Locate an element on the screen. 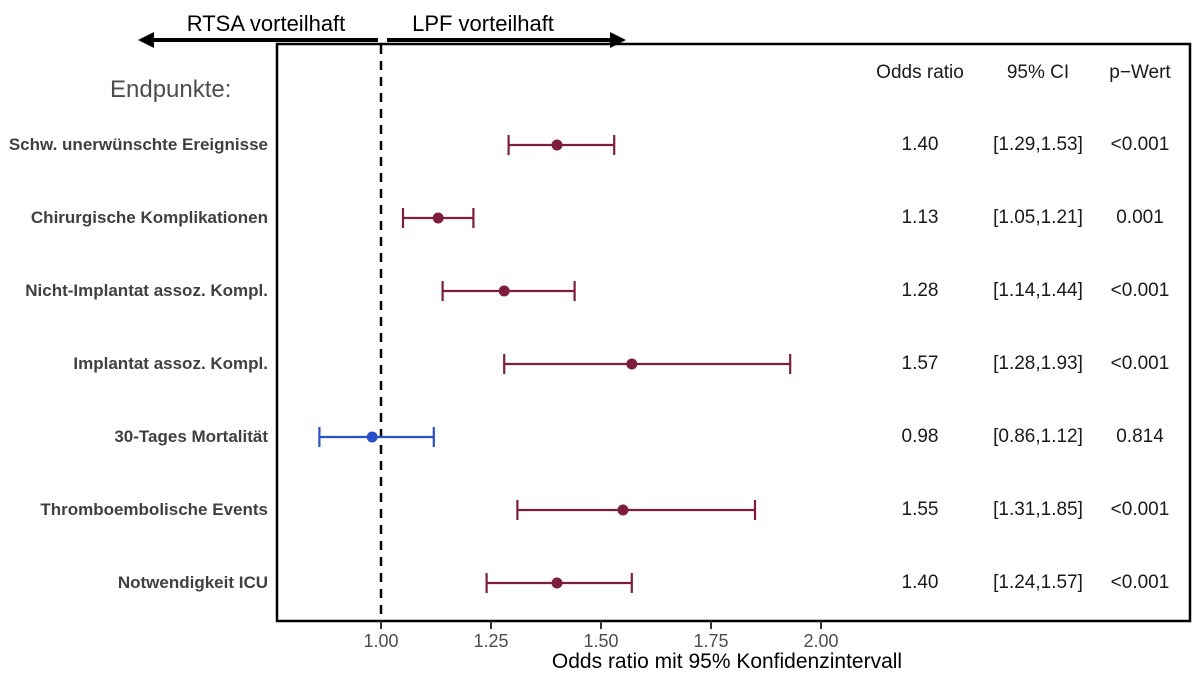 This screenshot has width=1200, height=686. endpoints-heading: Endpunkte: is located at coordinates (171, 89).